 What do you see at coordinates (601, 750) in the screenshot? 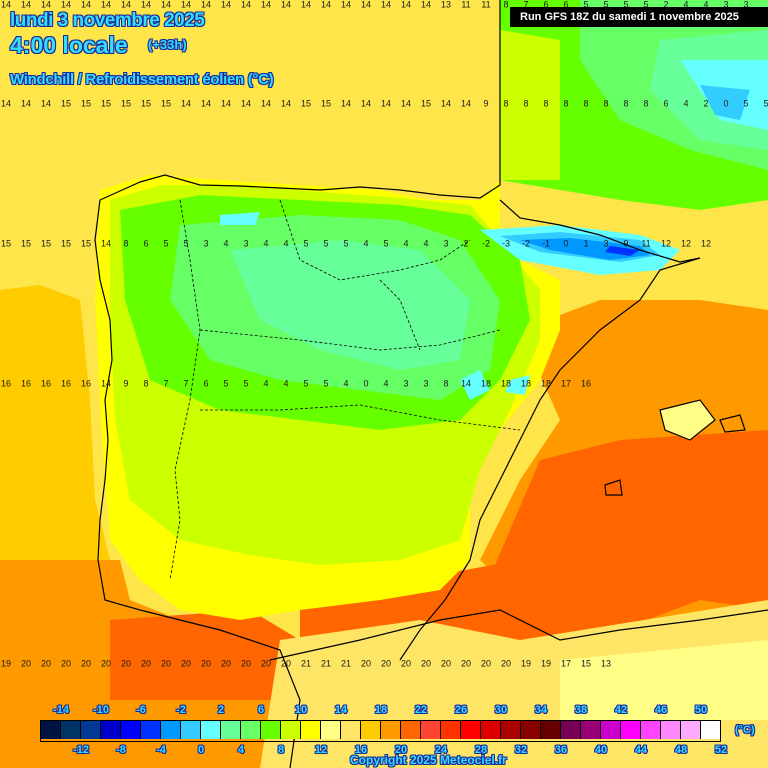
I see `legend-label-bottom: 40` at bounding box center [601, 750].